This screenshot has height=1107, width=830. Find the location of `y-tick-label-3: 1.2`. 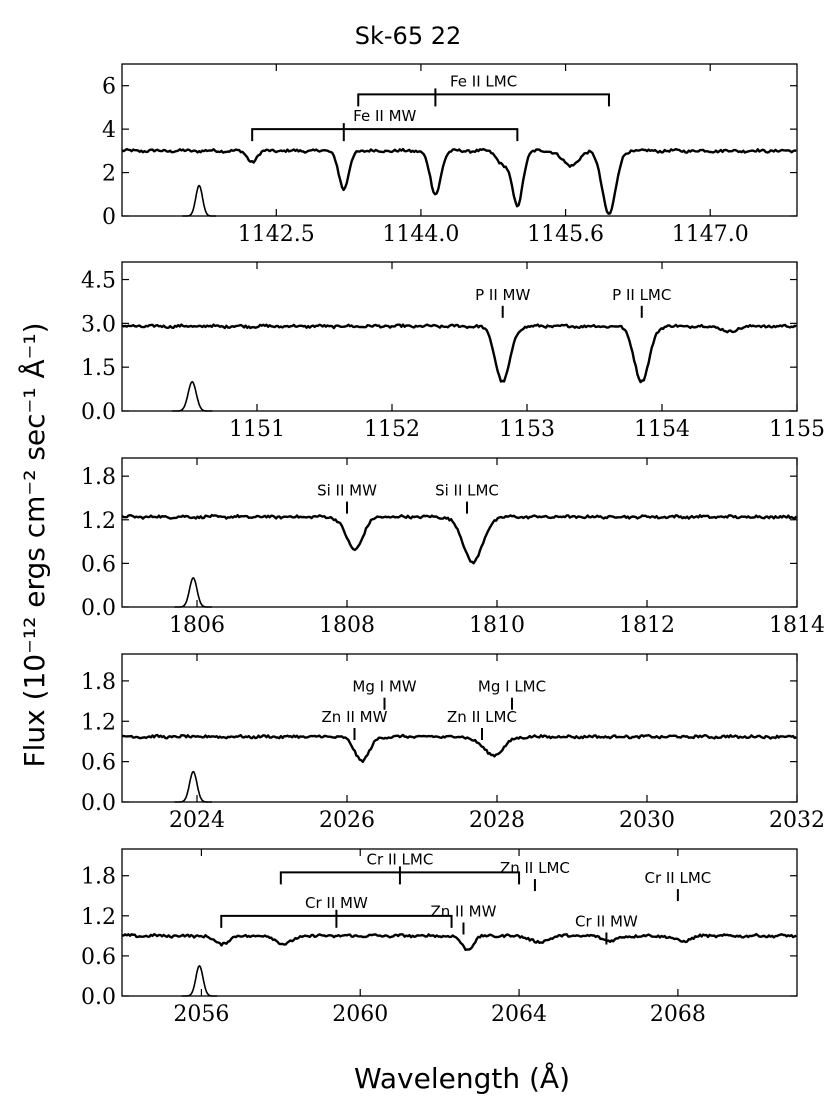

y-tick-label-3: 1.2 is located at coordinates (98, 521).